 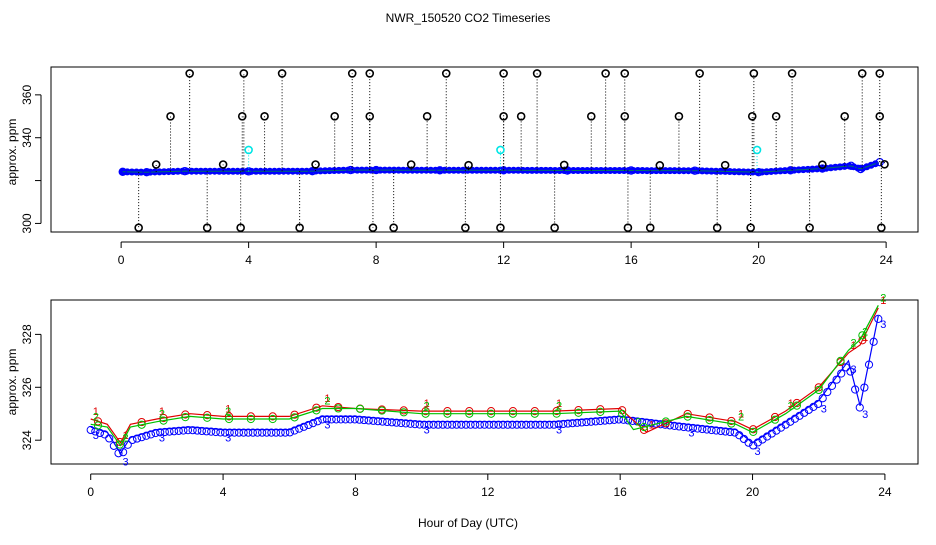 What do you see at coordinates (559, 404) in the screenshot?
I see `bottom-series-digit-1: 1` at bounding box center [559, 404].